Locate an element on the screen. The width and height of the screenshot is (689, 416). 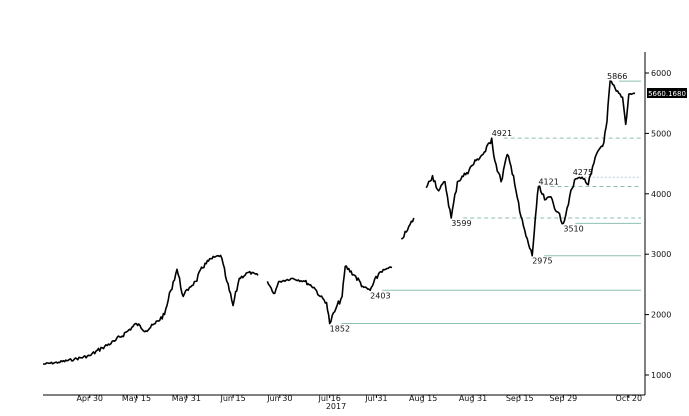
x-tick-label: Oct 20 is located at coordinates (629, 398).